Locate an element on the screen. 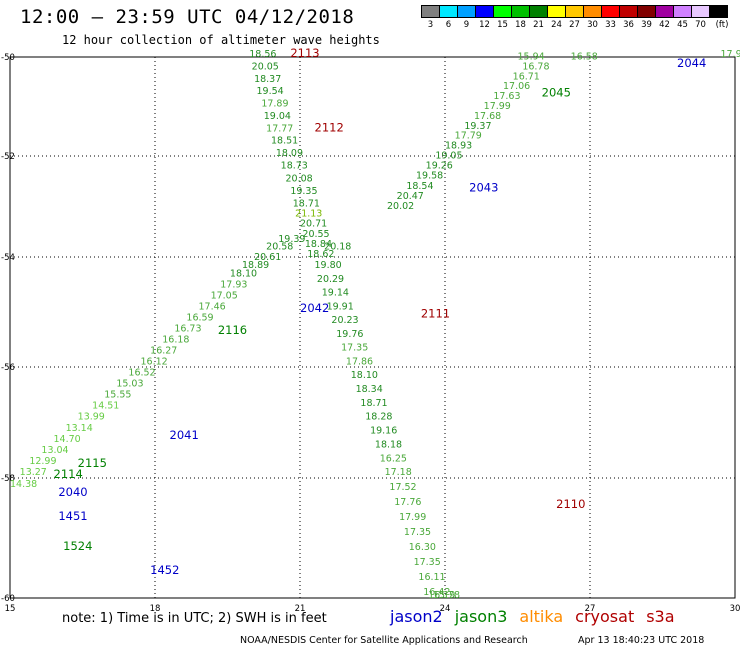 This screenshot has height=650, width=740. legend-label: 3 is located at coordinates (430, 25).